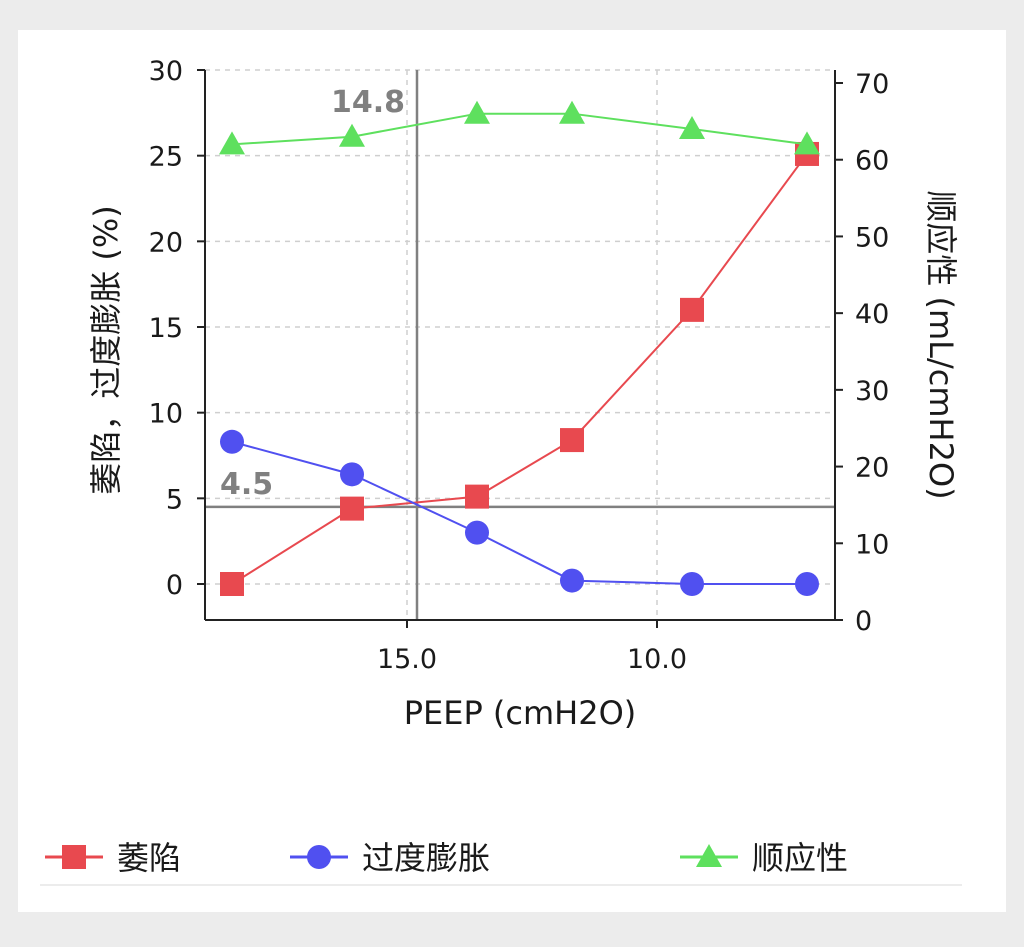 This screenshot has width=1024, height=947. Describe the element at coordinates (166, 242) in the screenshot. I see `left-tick-label: 20` at that location.